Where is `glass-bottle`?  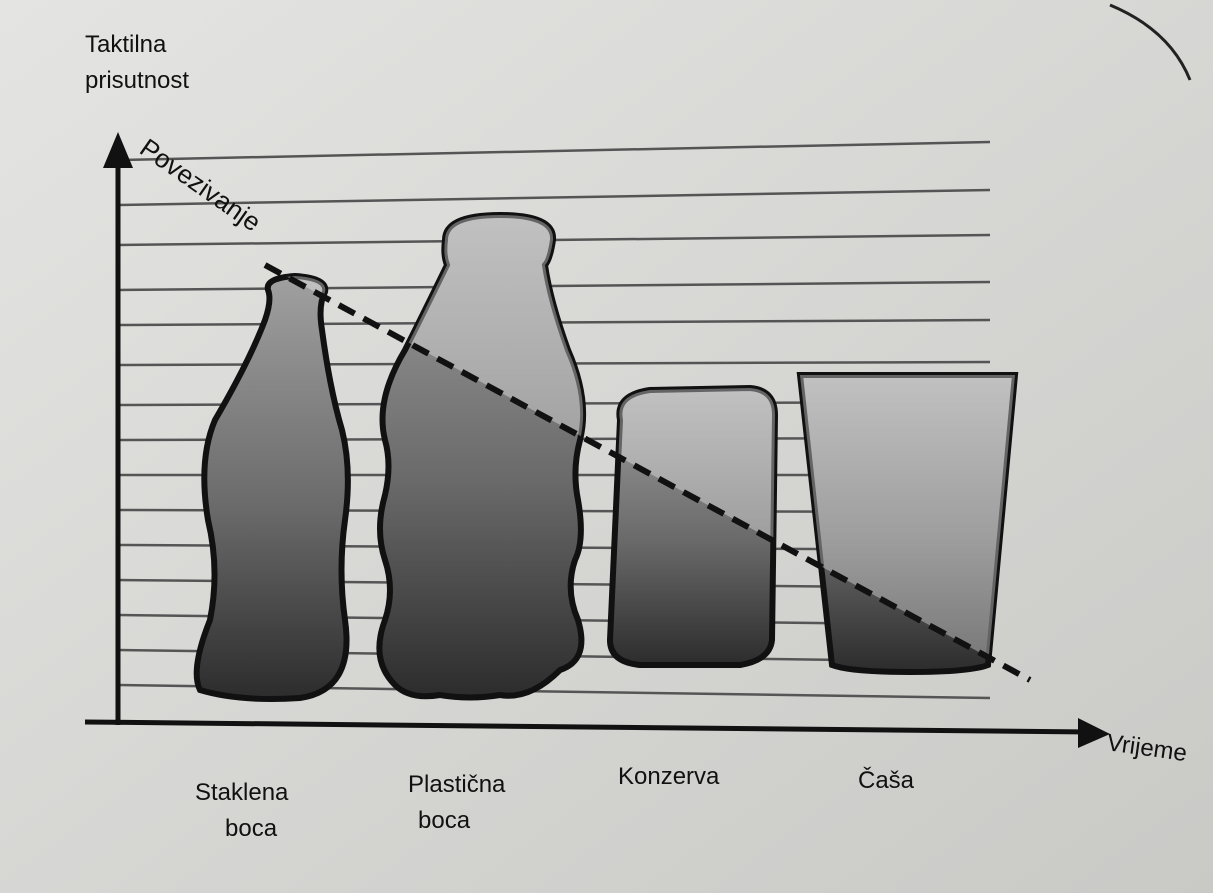 glass-bottle is located at coordinates (272, 487).